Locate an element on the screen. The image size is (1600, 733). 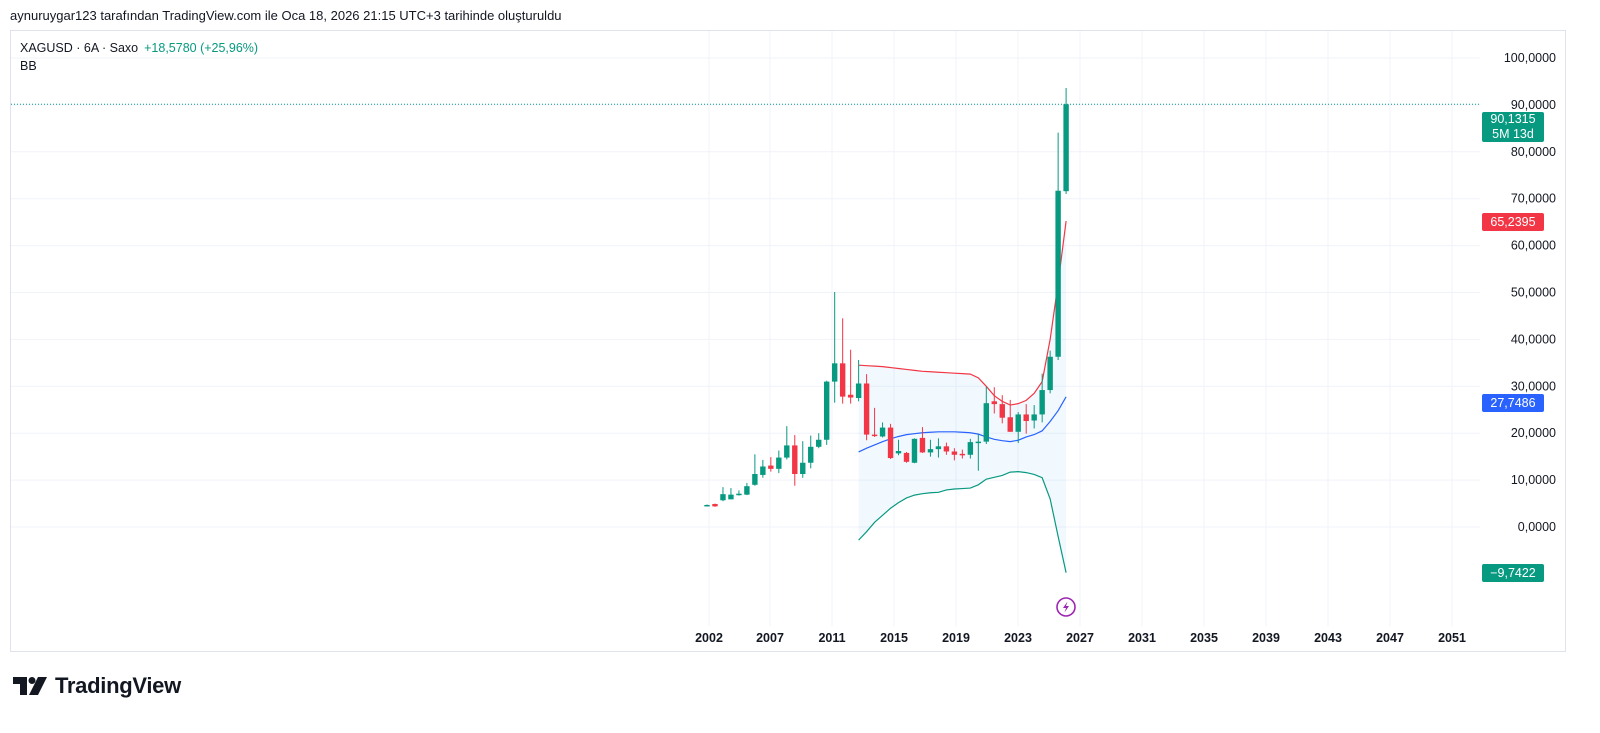
symbol-info: XAGUSD · 6A · Saxo is located at coordinates (79, 48).